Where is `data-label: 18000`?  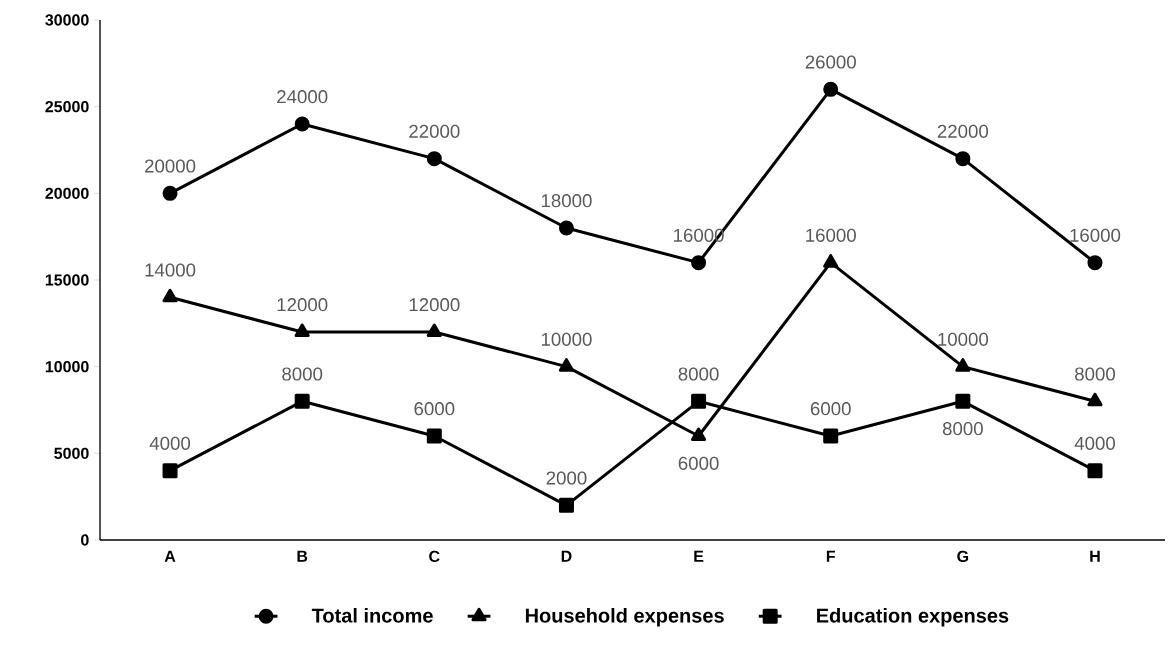 data-label: 18000 is located at coordinates (566, 201).